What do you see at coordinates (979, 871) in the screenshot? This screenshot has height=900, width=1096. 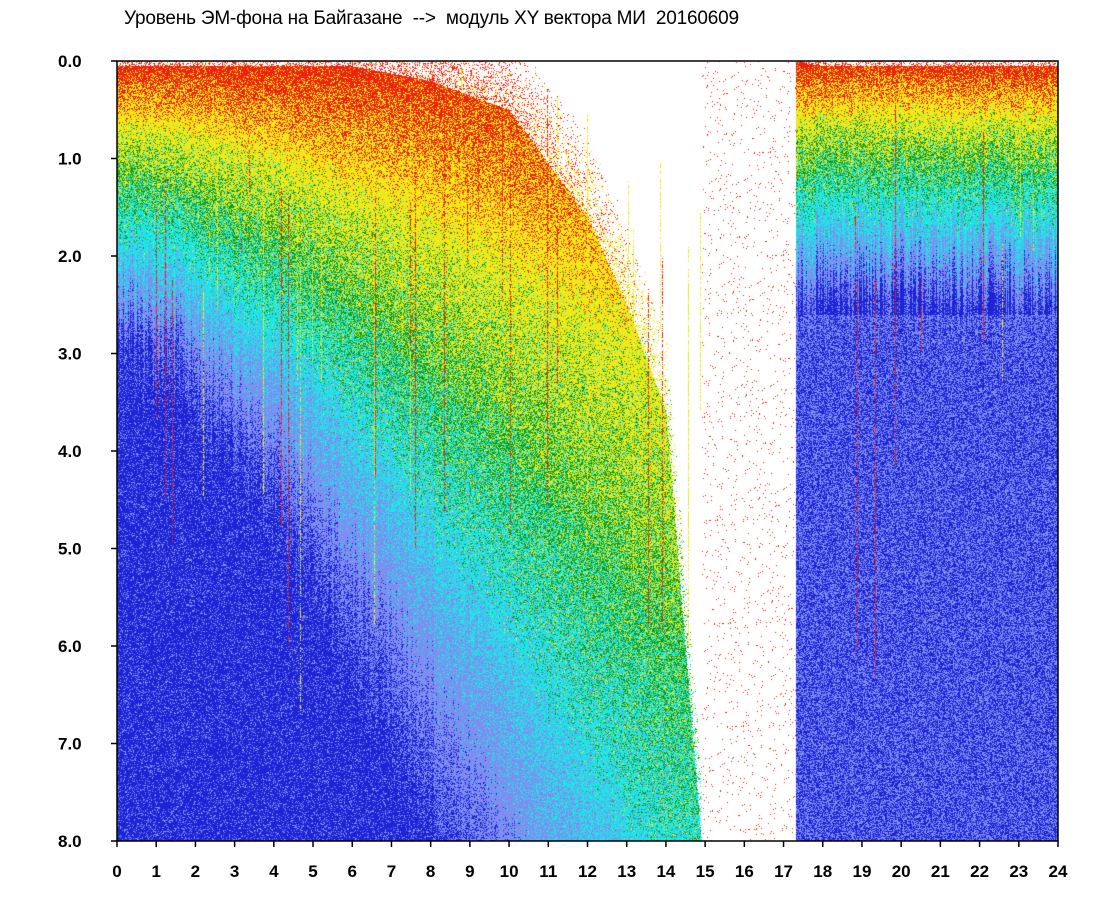 I see `x-tick-label: 22` at bounding box center [979, 871].